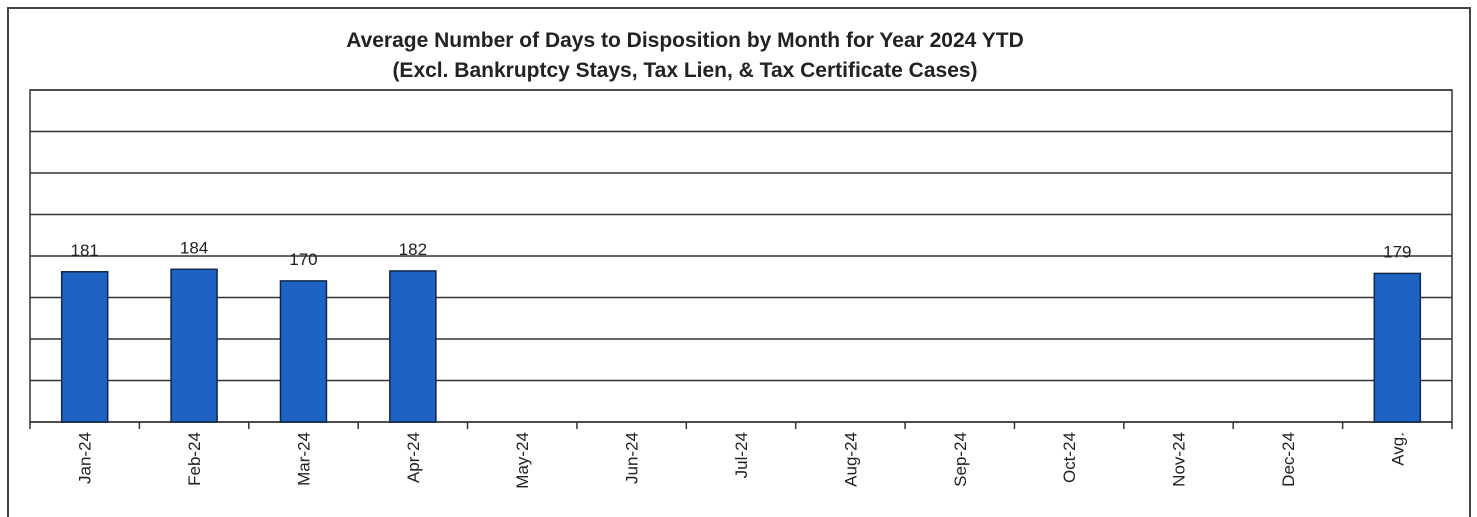 The height and width of the screenshot is (517, 1477). I want to click on data-label: 184, so click(194, 247).